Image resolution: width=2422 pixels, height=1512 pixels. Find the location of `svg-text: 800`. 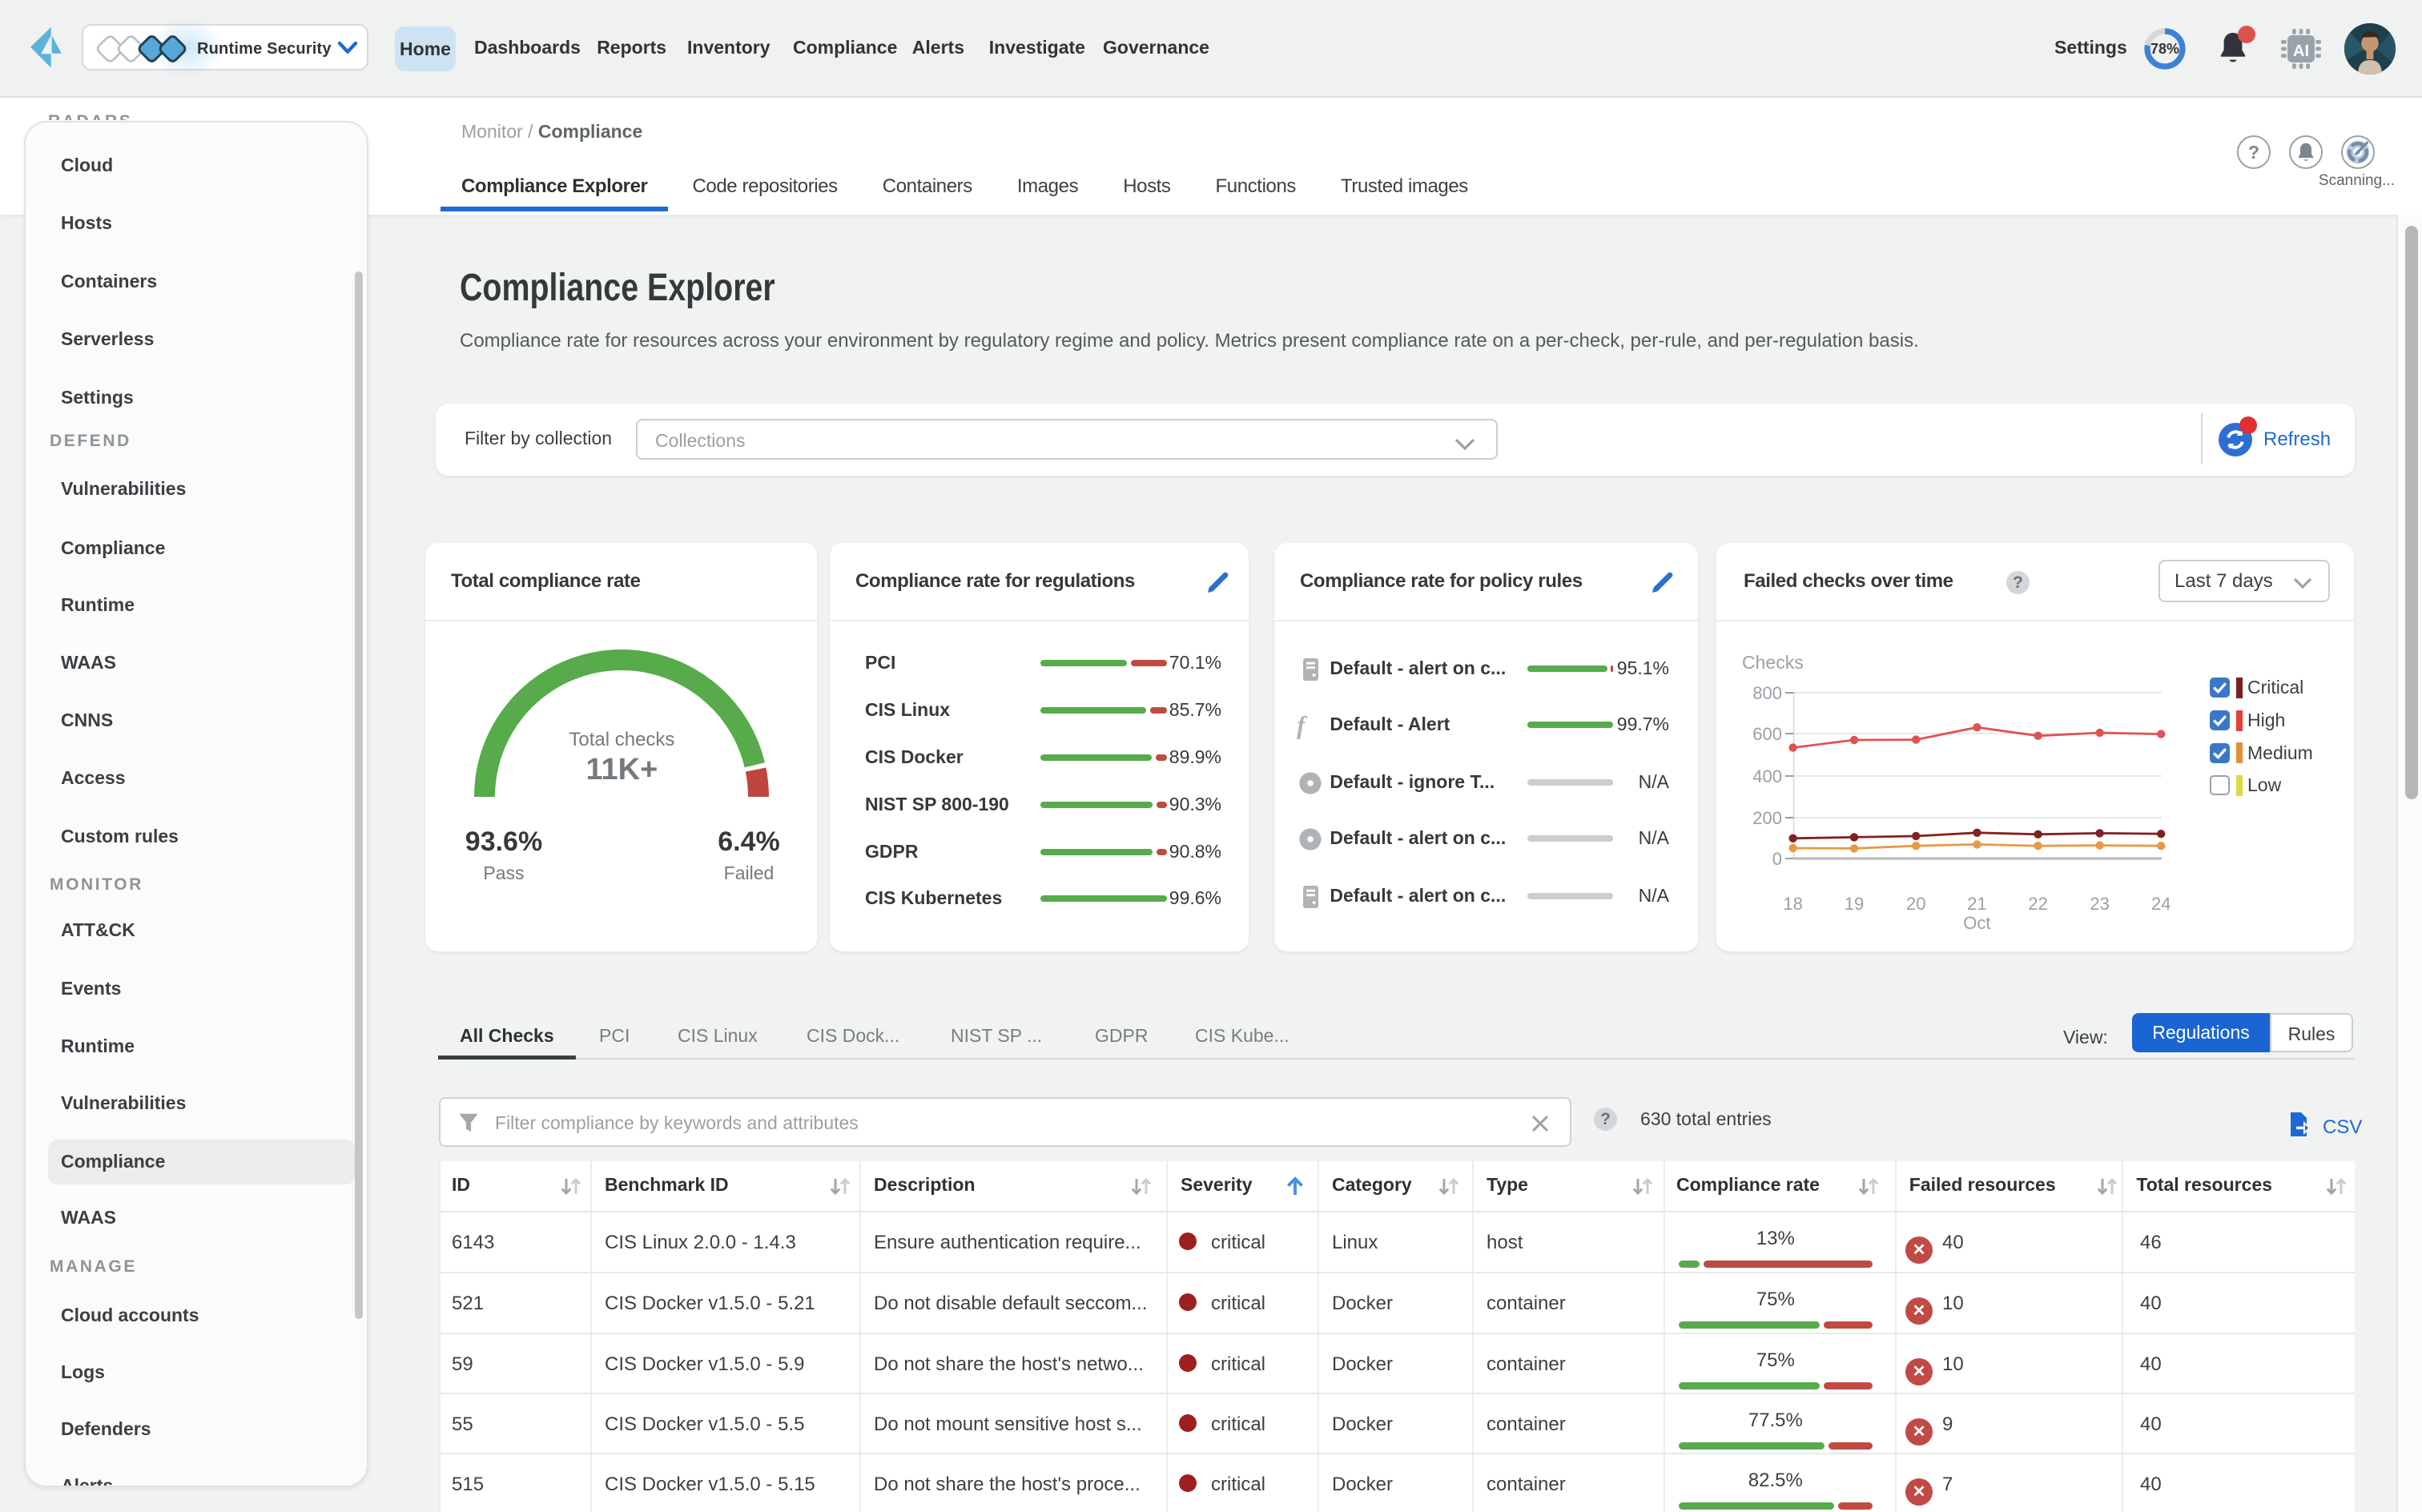

svg-text: 800 is located at coordinates (1767, 693).